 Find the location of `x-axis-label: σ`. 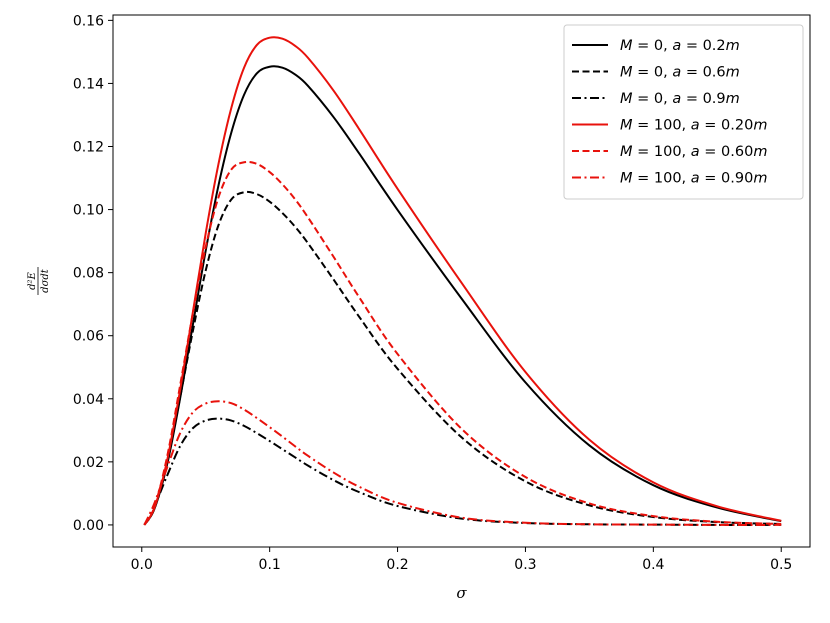

x-axis-label: σ is located at coordinates (461, 593).